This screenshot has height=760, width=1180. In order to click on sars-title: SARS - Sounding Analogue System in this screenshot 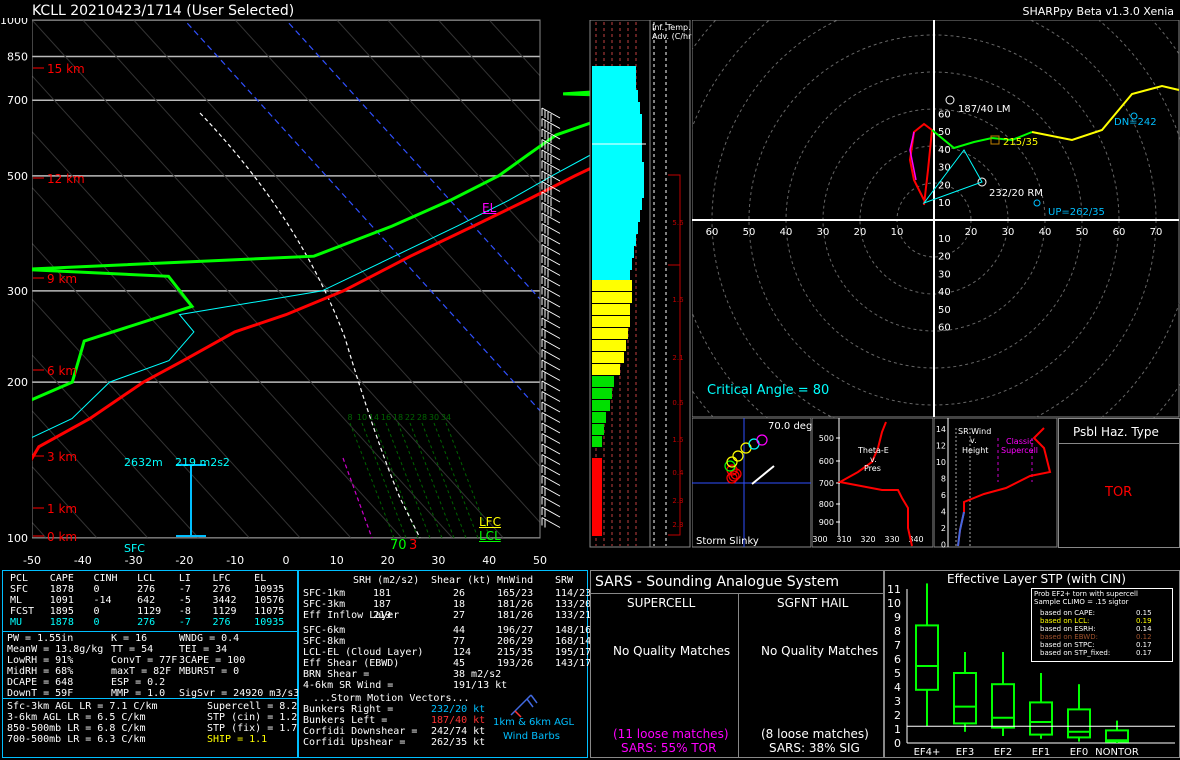, I will do `click(717, 582)`.